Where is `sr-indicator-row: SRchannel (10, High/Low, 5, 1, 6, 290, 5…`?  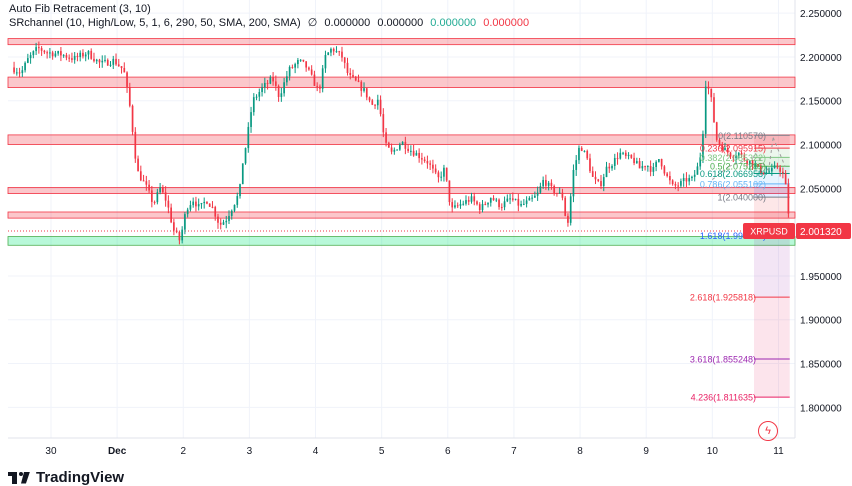
sr-indicator-row: SRchannel (10, High/Low, 5, 1, 6, 290, 5… is located at coordinates (269, 23).